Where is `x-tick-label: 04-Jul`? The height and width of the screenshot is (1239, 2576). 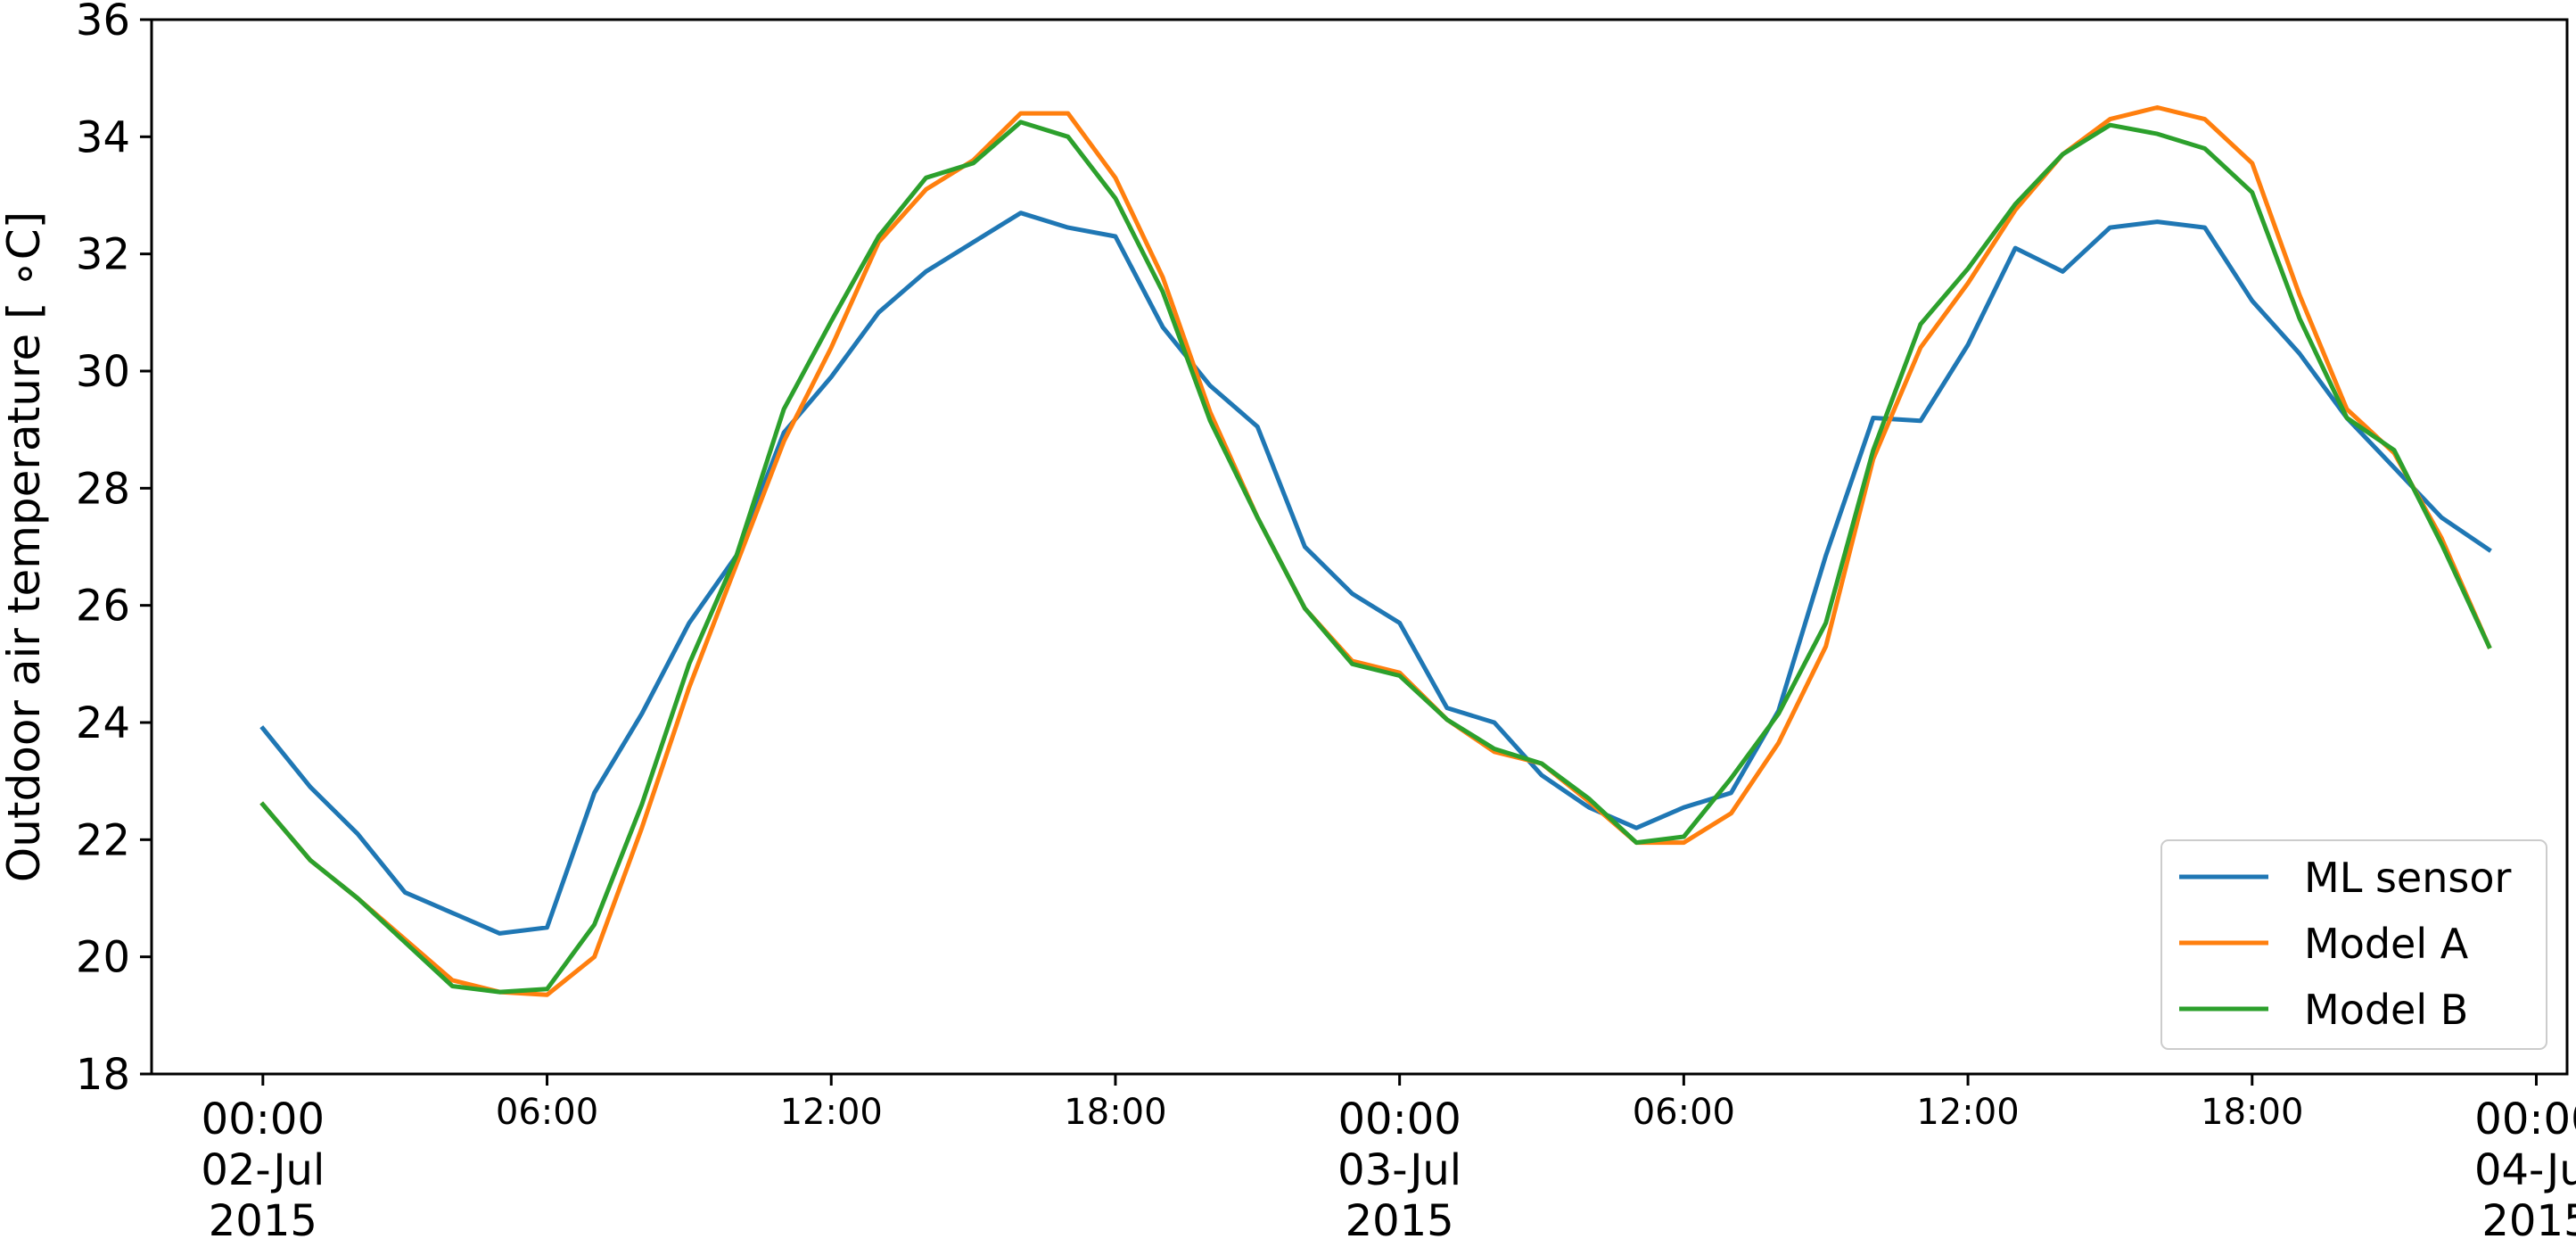
x-tick-label: 04-Jul is located at coordinates (2525, 1170).